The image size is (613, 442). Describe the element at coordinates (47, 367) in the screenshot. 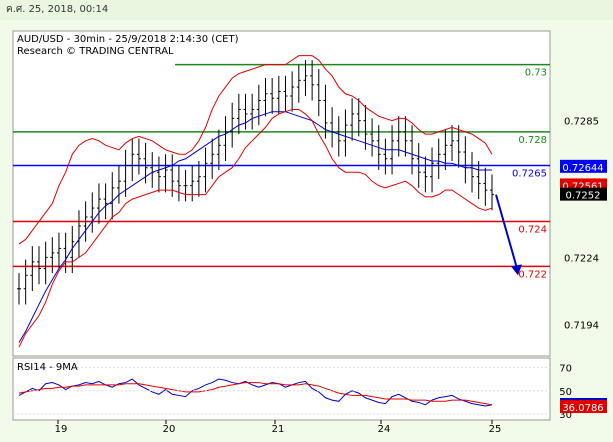

I see `rsi-title: RSI14 - 9MA` at that location.